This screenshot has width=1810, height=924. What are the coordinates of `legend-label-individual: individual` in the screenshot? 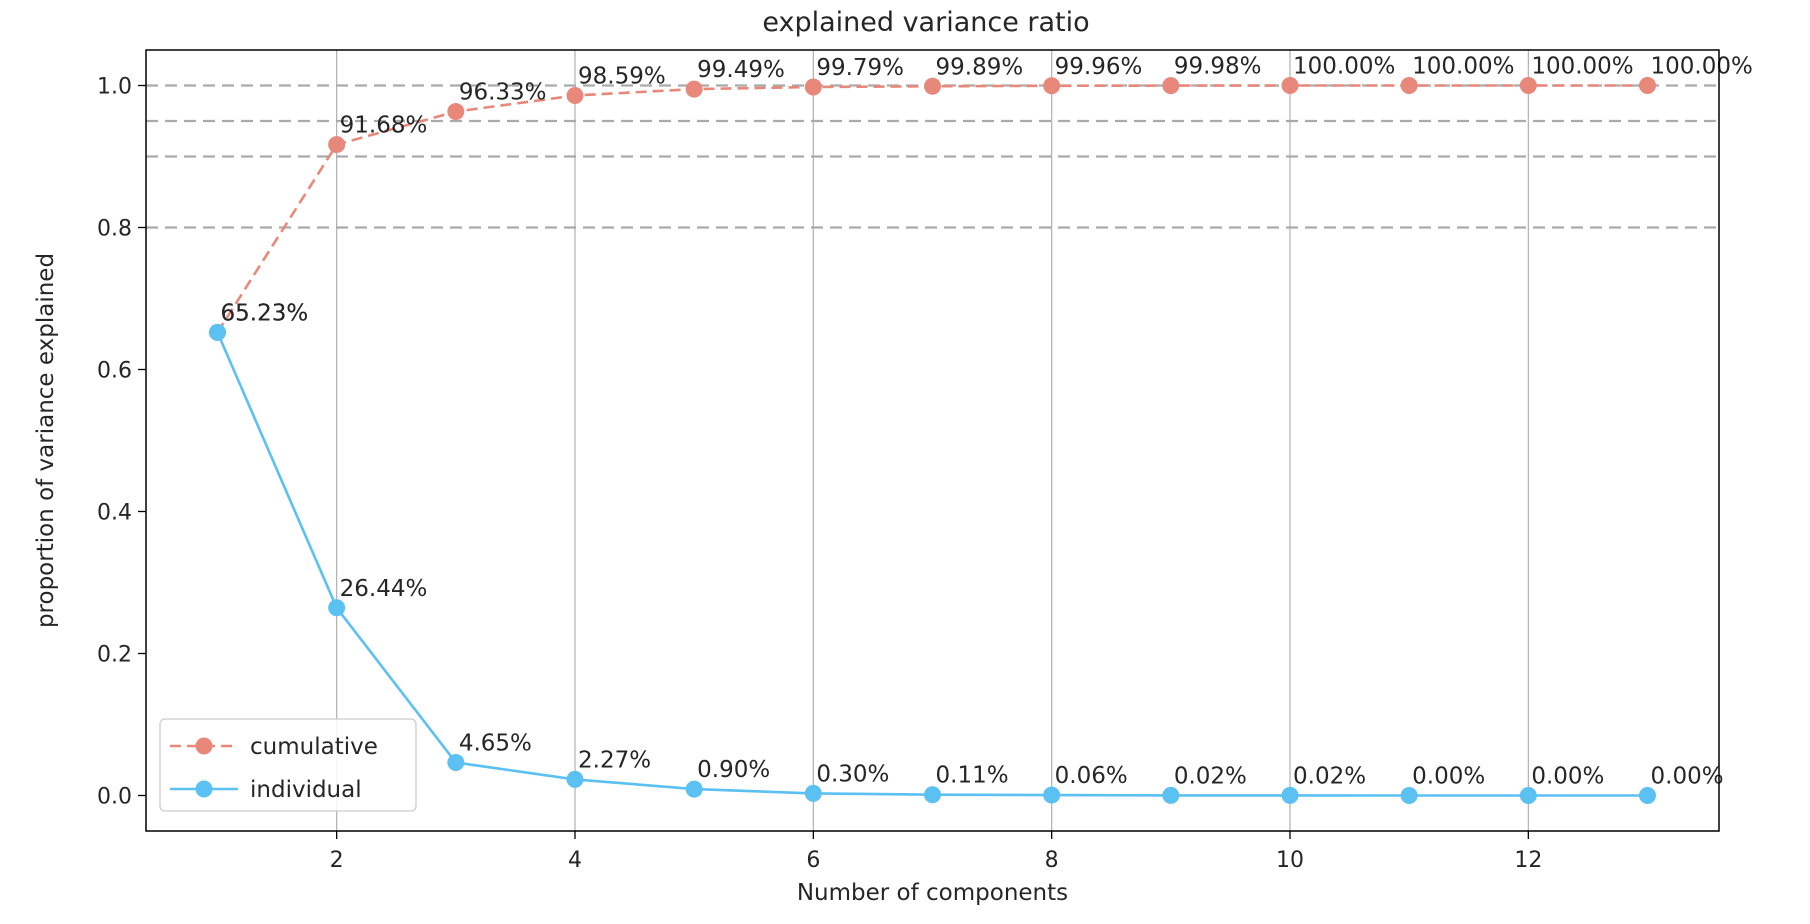 It's located at (306, 790).